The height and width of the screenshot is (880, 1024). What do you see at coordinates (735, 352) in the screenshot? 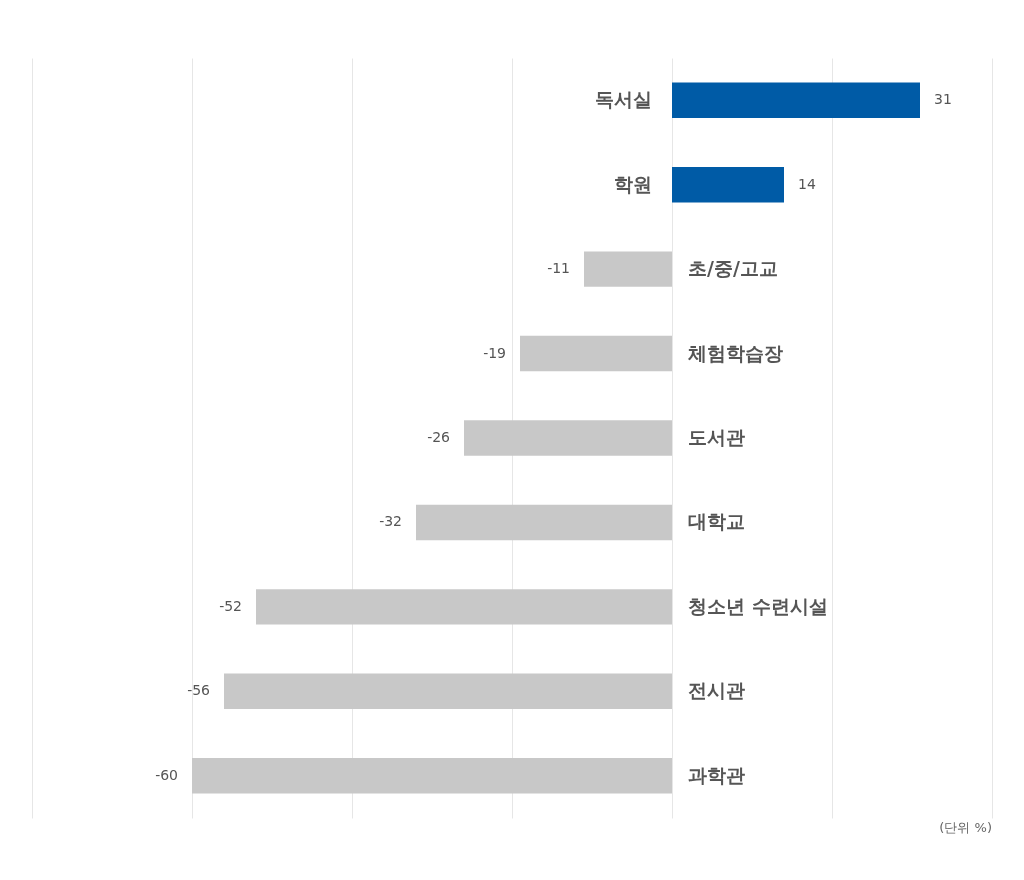
I see `y-tick-label: 체험학습장` at bounding box center [735, 352].